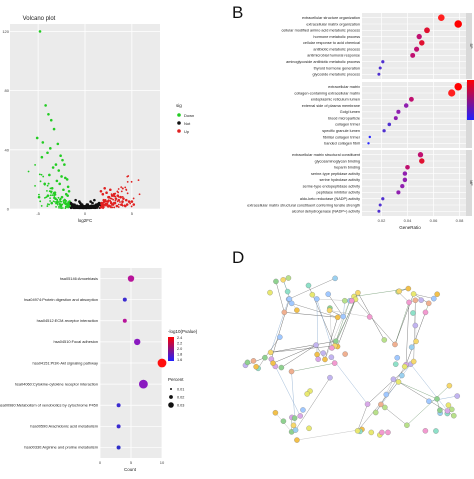  Describe the element at coordinates (414, 183) in the screenshot. I see `go-facet-area` at that location.